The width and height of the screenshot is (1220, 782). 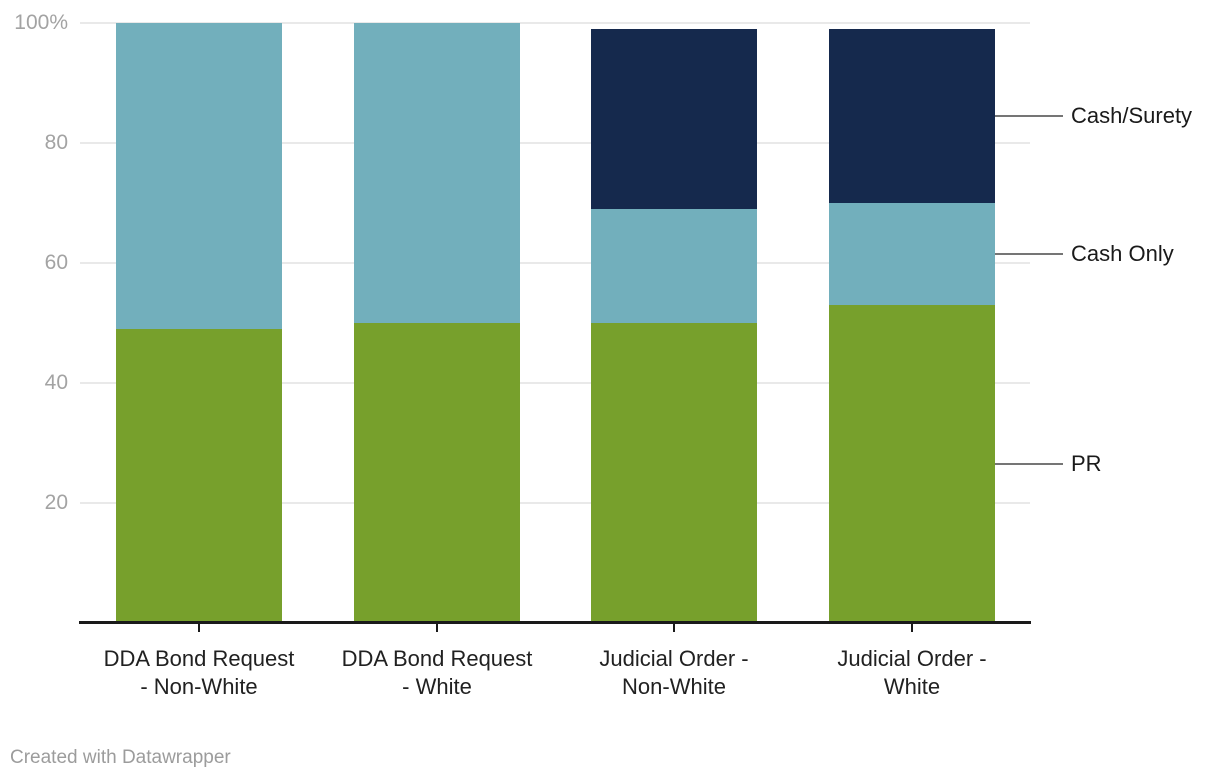 What do you see at coordinates (674, 686) in the screenshot?
I see `x-axis-category-label-line: Non-White` at bounding box center [674, 686].